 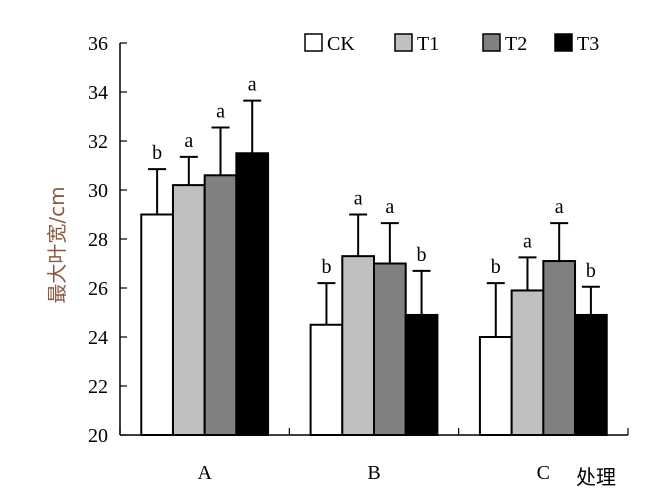 I want to click on legend-label: T1, so click(x=428, y=44).